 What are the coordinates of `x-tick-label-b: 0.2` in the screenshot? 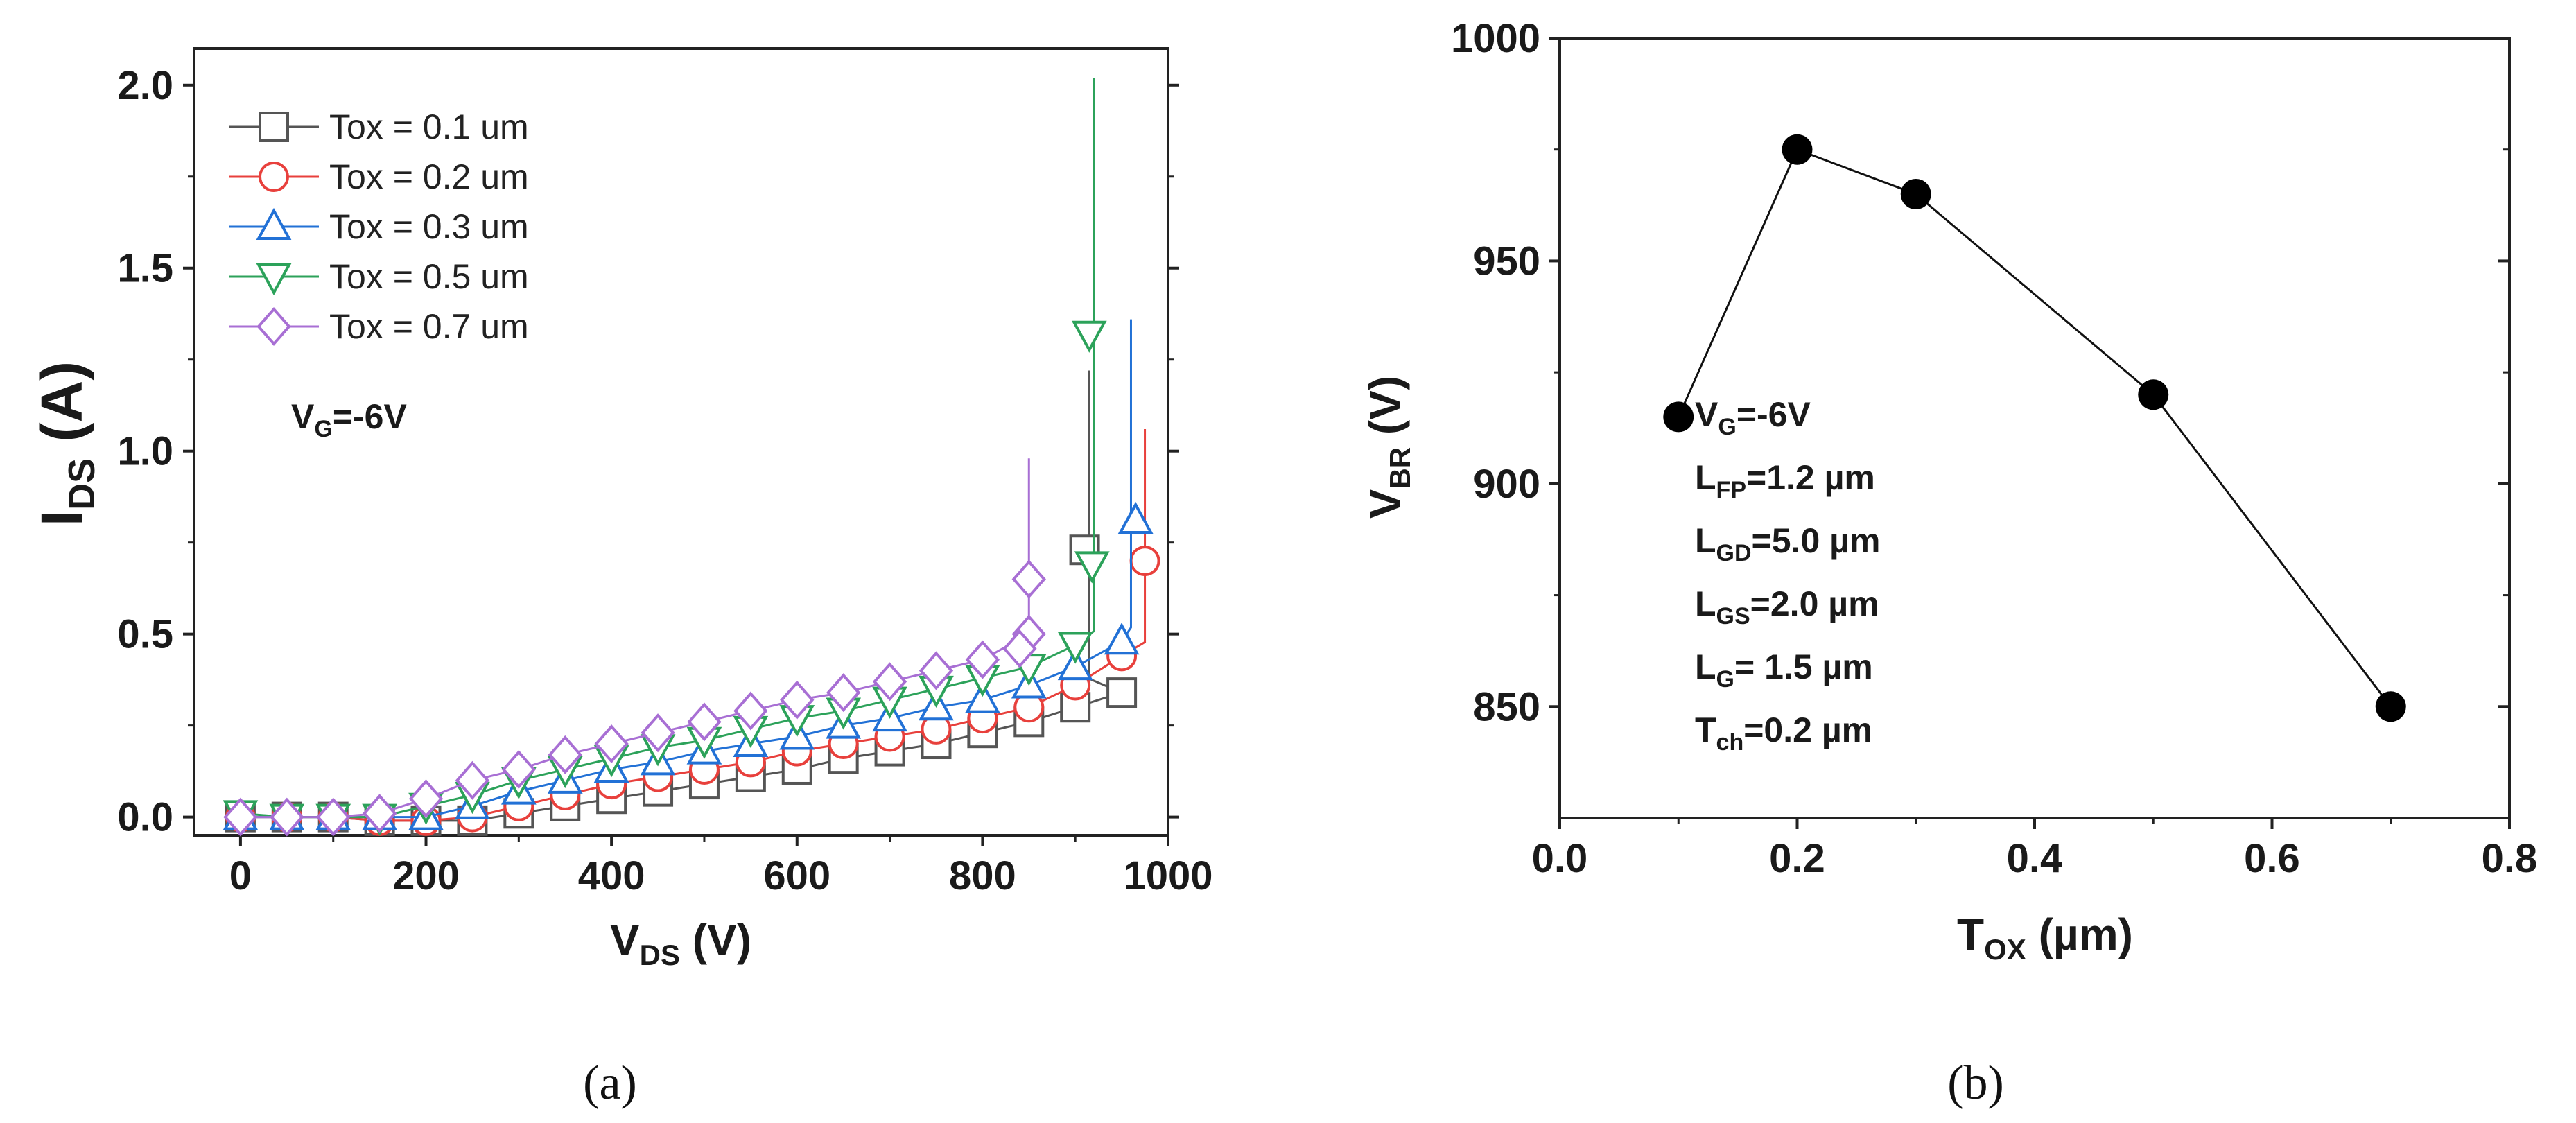 It's located at (1797, 858).